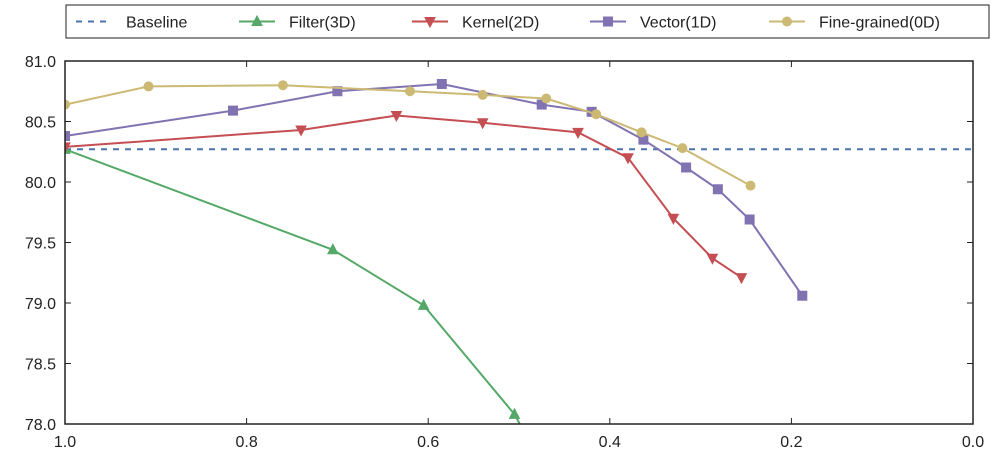 The width and height of the screenshot is (991, 461). I want to click on x-tick-label: 0.6, so click(428, 442).